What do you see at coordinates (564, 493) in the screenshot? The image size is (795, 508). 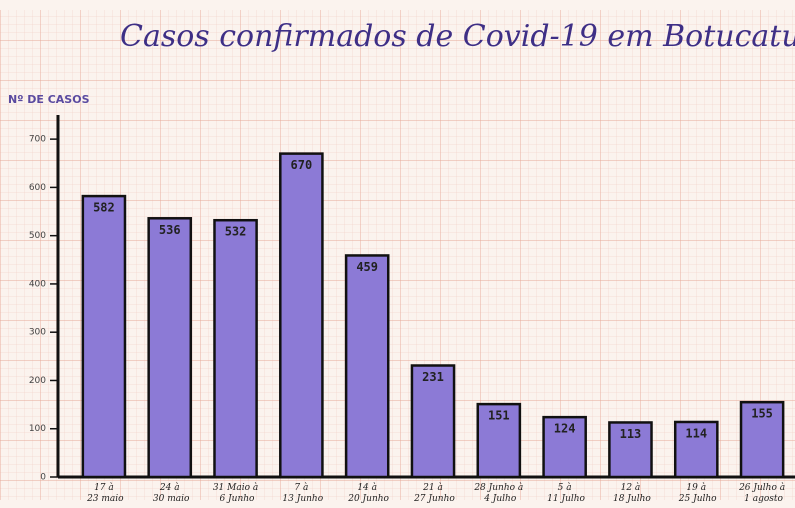 I see `x-tick-label: 5 à 11 Julho` at bounding box center [564, 493].